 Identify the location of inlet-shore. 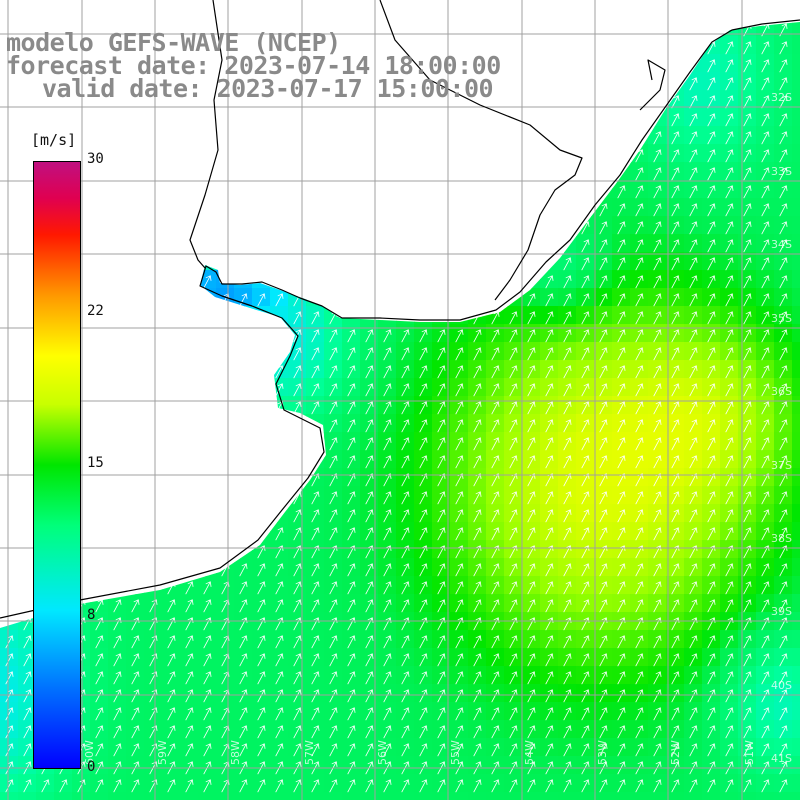
(652, 85).